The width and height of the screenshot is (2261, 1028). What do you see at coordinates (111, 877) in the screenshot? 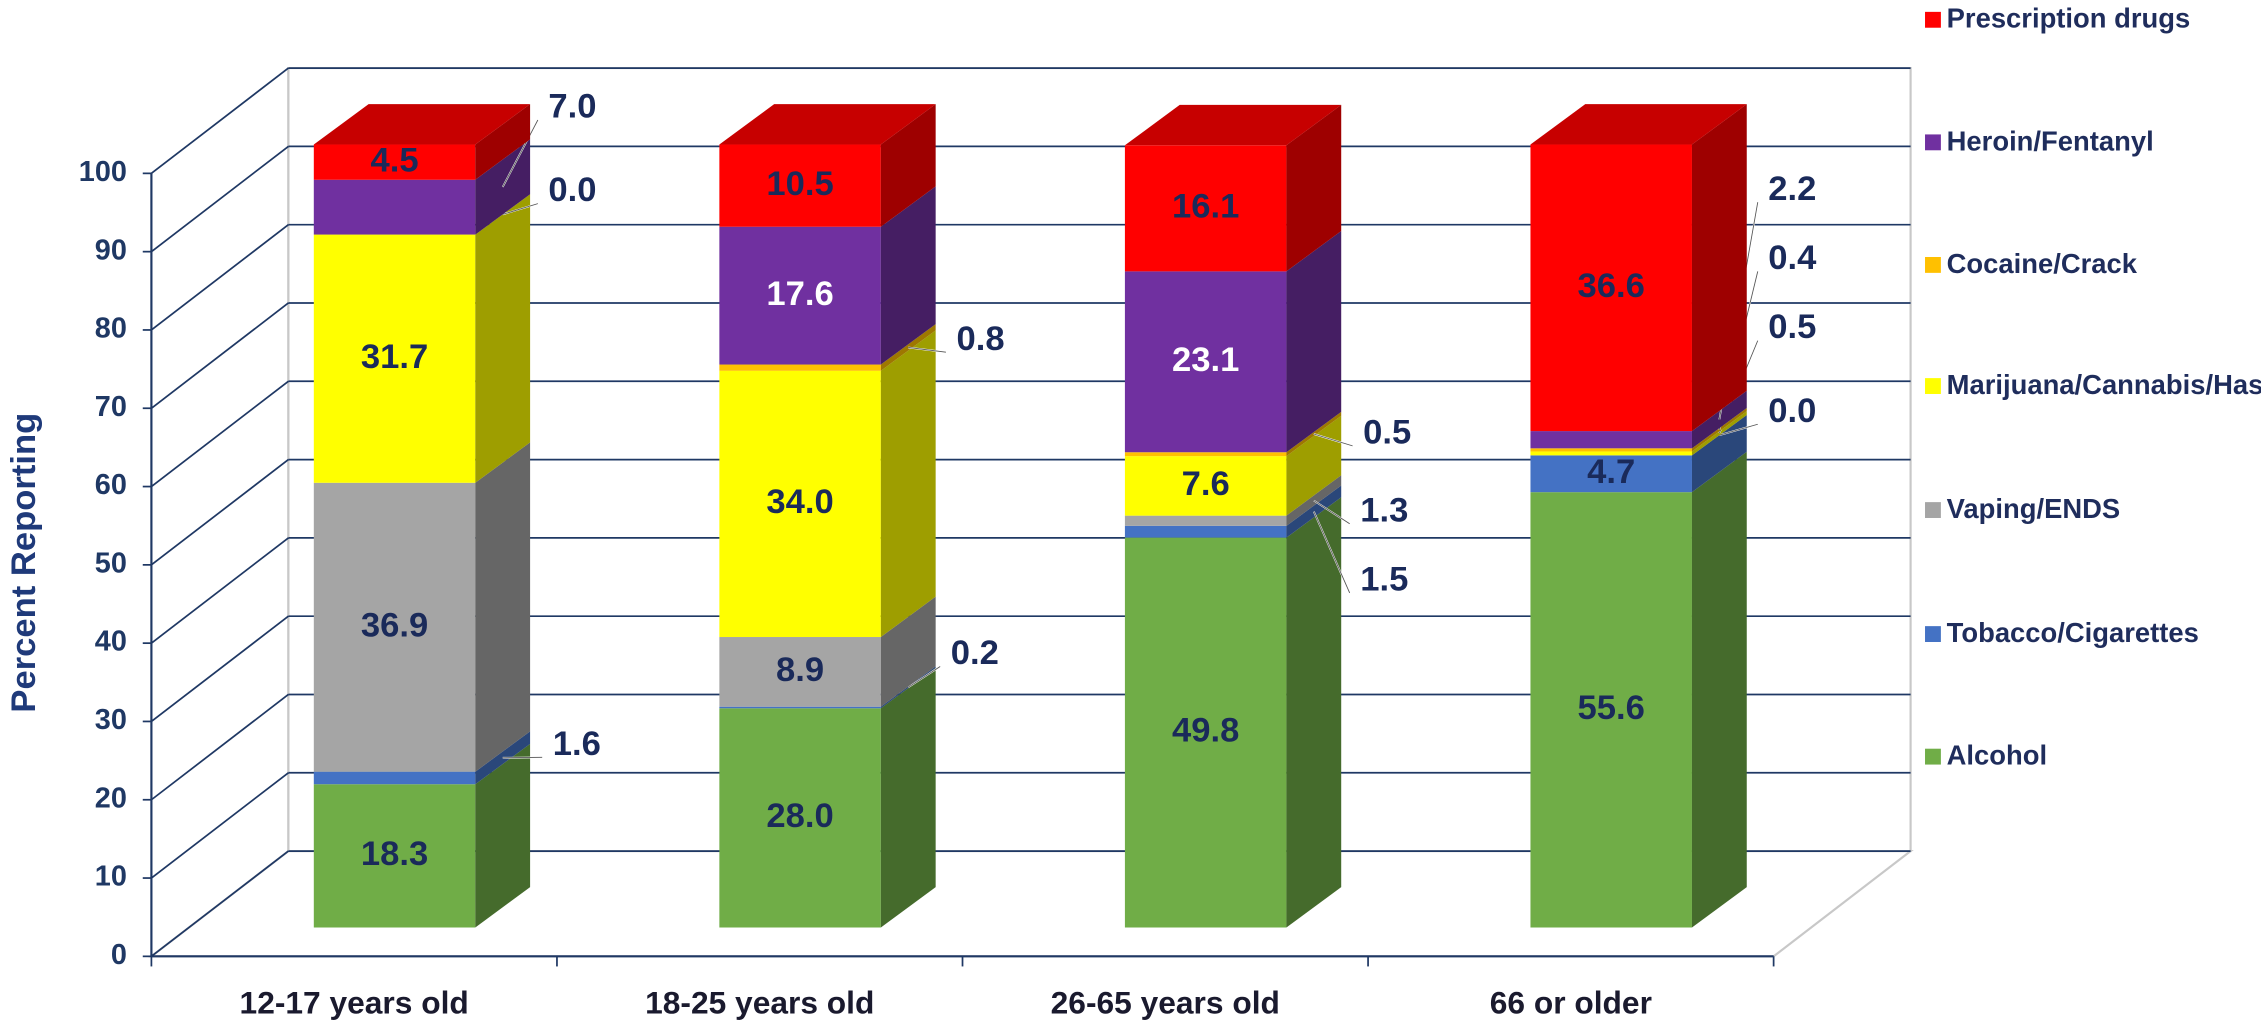
I see `y-tick-label: 10` at bounding box center [111, 877].